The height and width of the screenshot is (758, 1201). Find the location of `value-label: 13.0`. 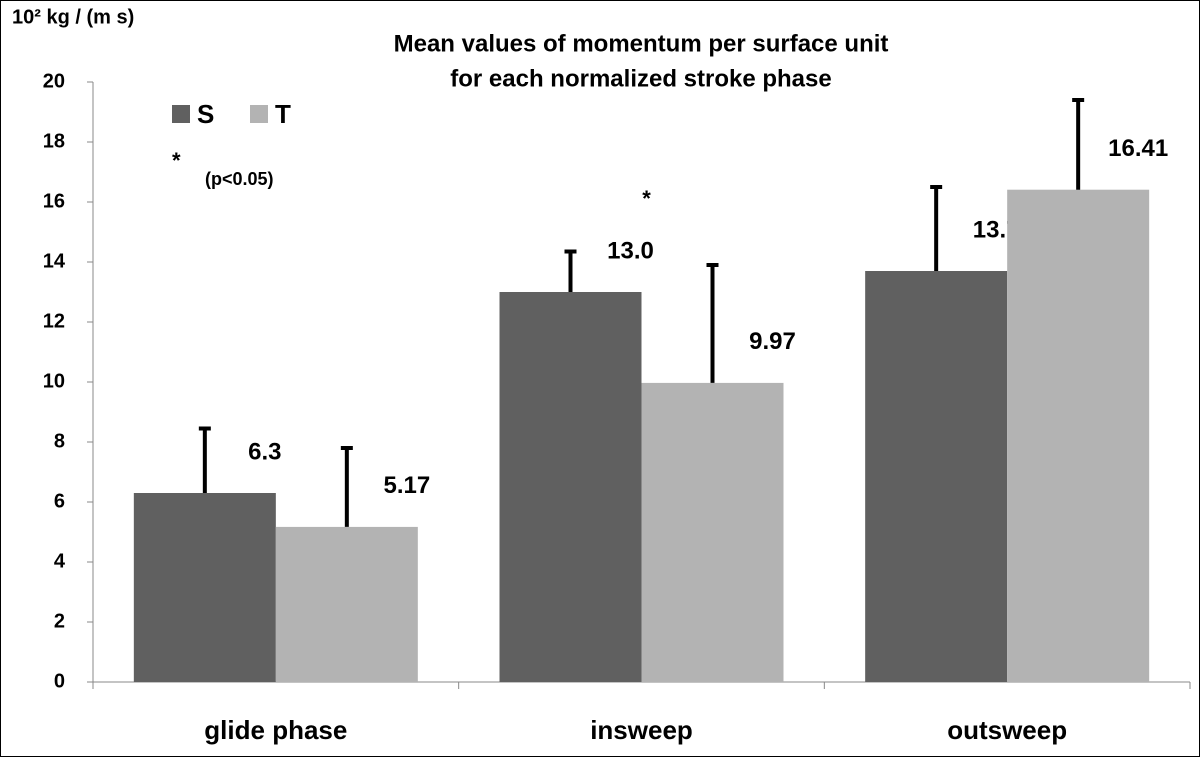

value-label: 13.0 is located at coordinates (630, 250).